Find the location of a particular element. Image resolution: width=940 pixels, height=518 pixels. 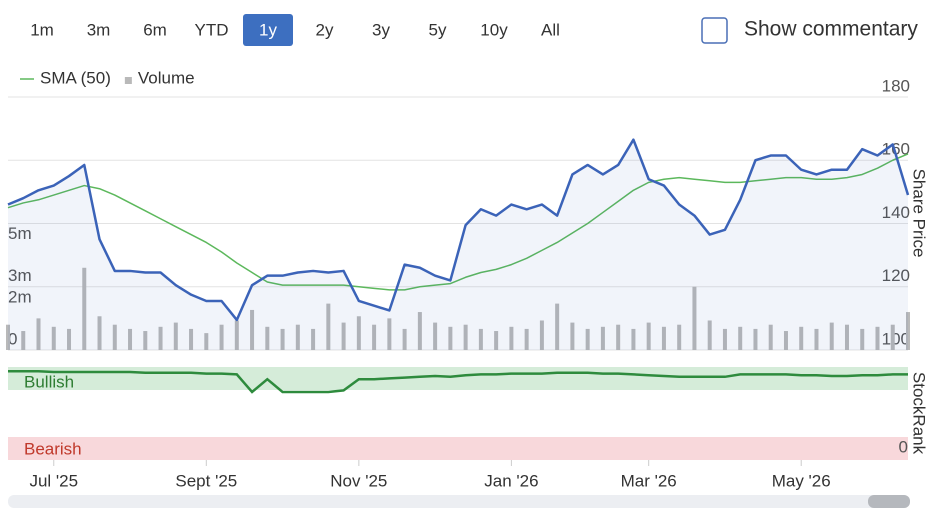

y2-tick-label: 2m is located at coordinates (20, 296).